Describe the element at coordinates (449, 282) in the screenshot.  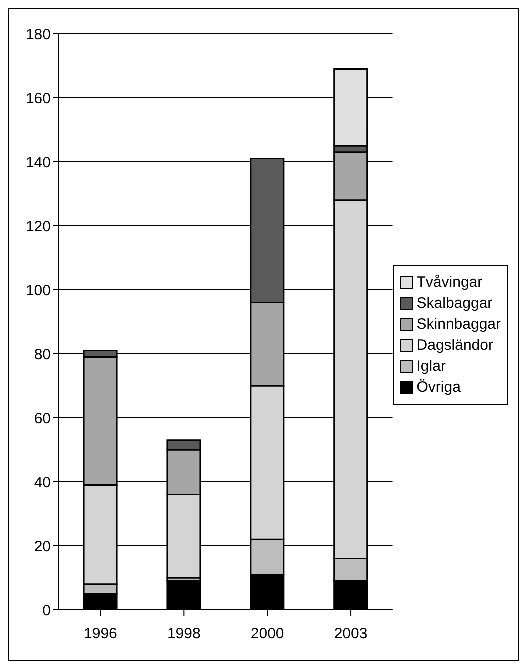
I see `legend-label: Tvåvingar` at that location.